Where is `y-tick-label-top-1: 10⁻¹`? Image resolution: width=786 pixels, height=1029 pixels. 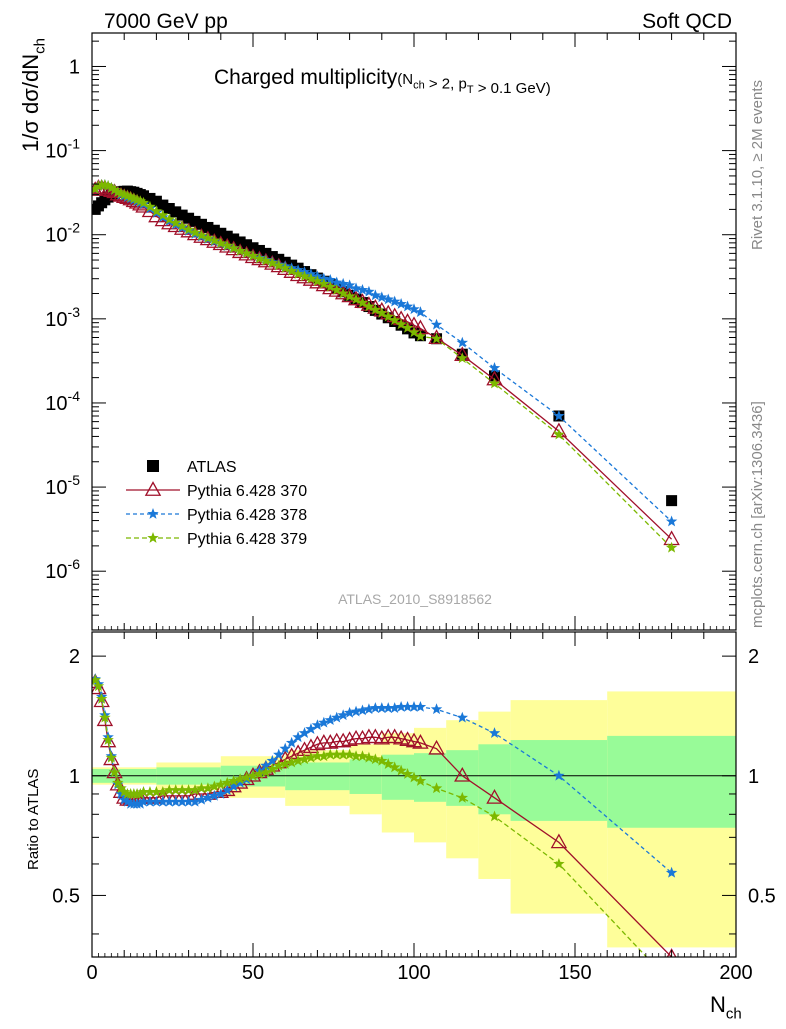
y-tick-label-top-1: 10⁻¹ is located at coordinates (62, 149).